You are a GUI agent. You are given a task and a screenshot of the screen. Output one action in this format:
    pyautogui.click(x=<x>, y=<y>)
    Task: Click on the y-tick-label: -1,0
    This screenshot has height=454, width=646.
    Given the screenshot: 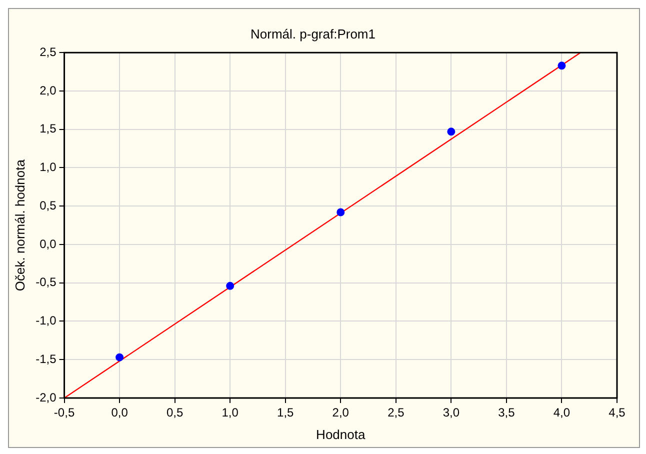 What is the action you would take?
    pyautogui.click(x=46, y=321)
    